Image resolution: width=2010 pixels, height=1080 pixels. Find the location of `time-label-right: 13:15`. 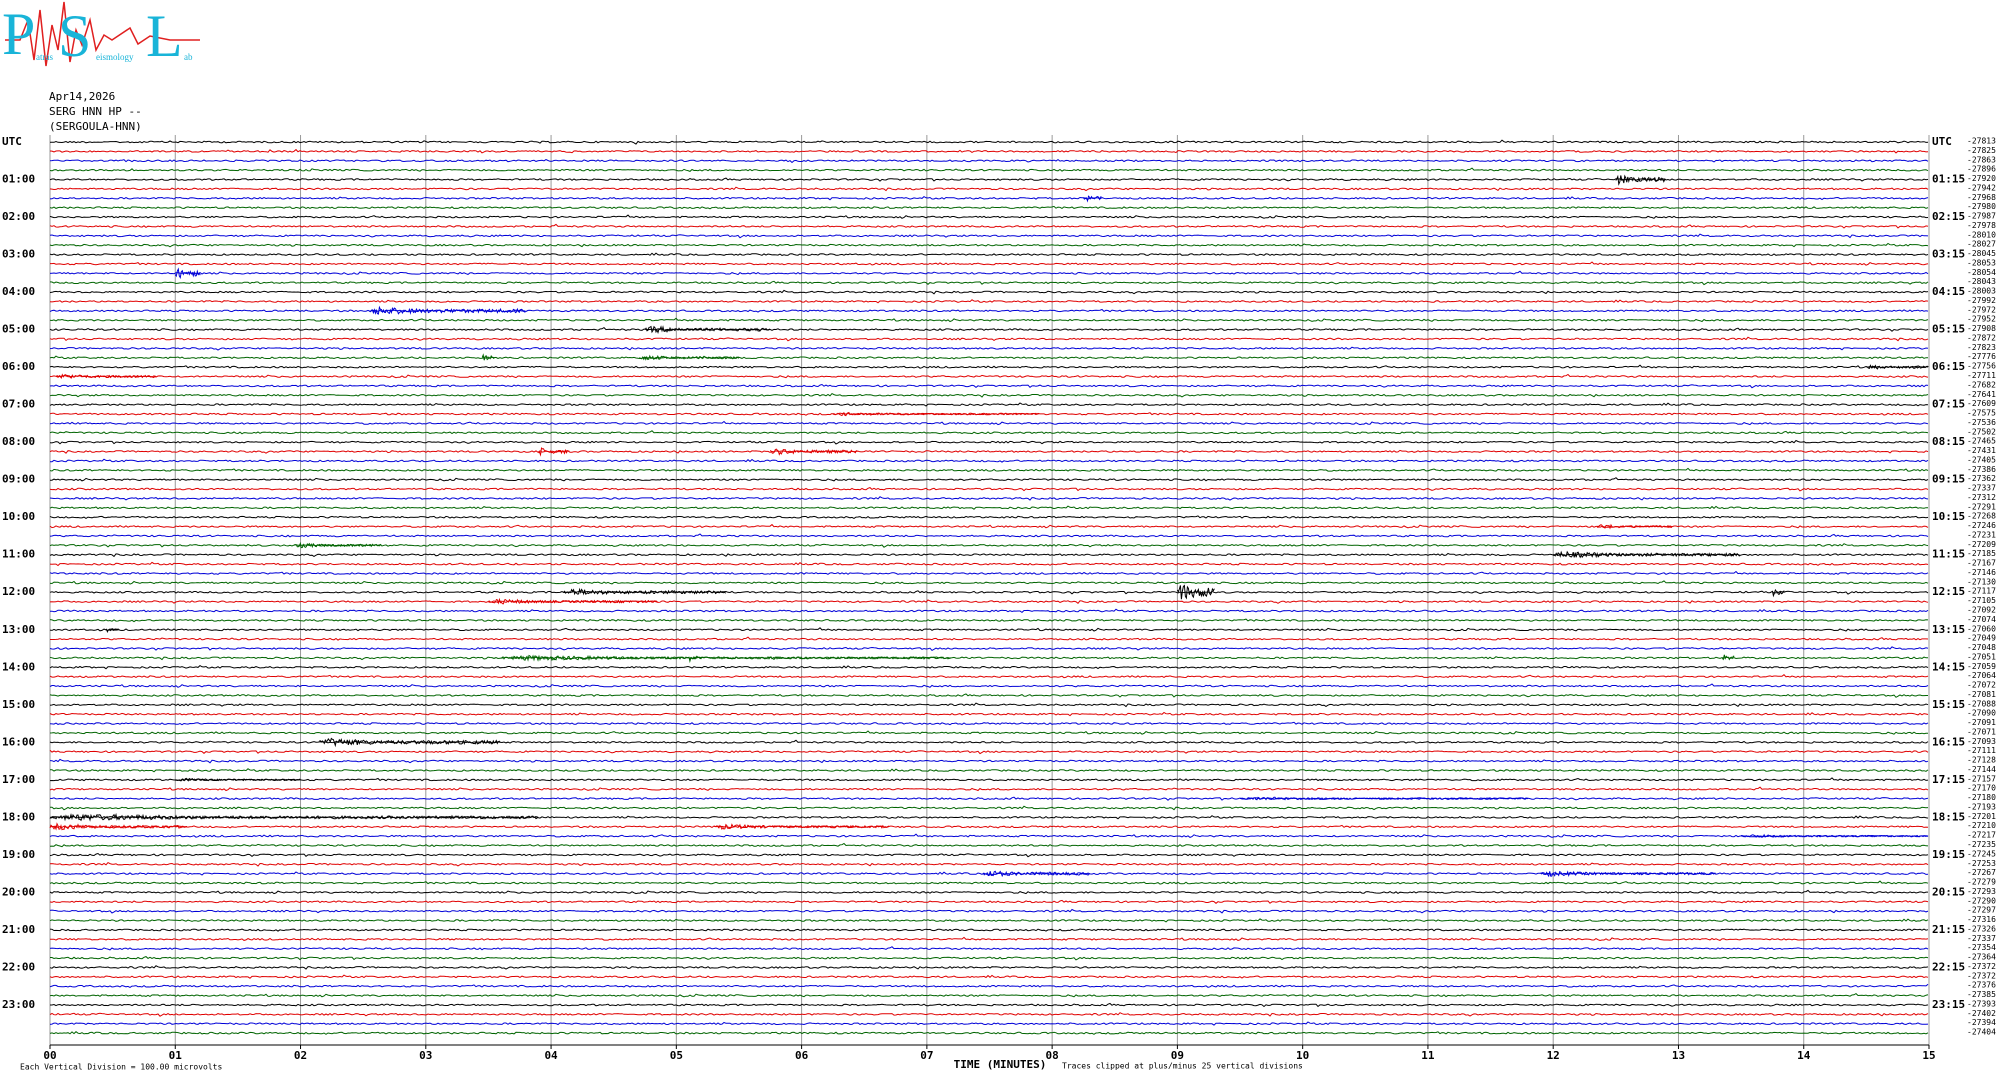

time-label-right: 13:15 is located at coordinates (1948, 629).